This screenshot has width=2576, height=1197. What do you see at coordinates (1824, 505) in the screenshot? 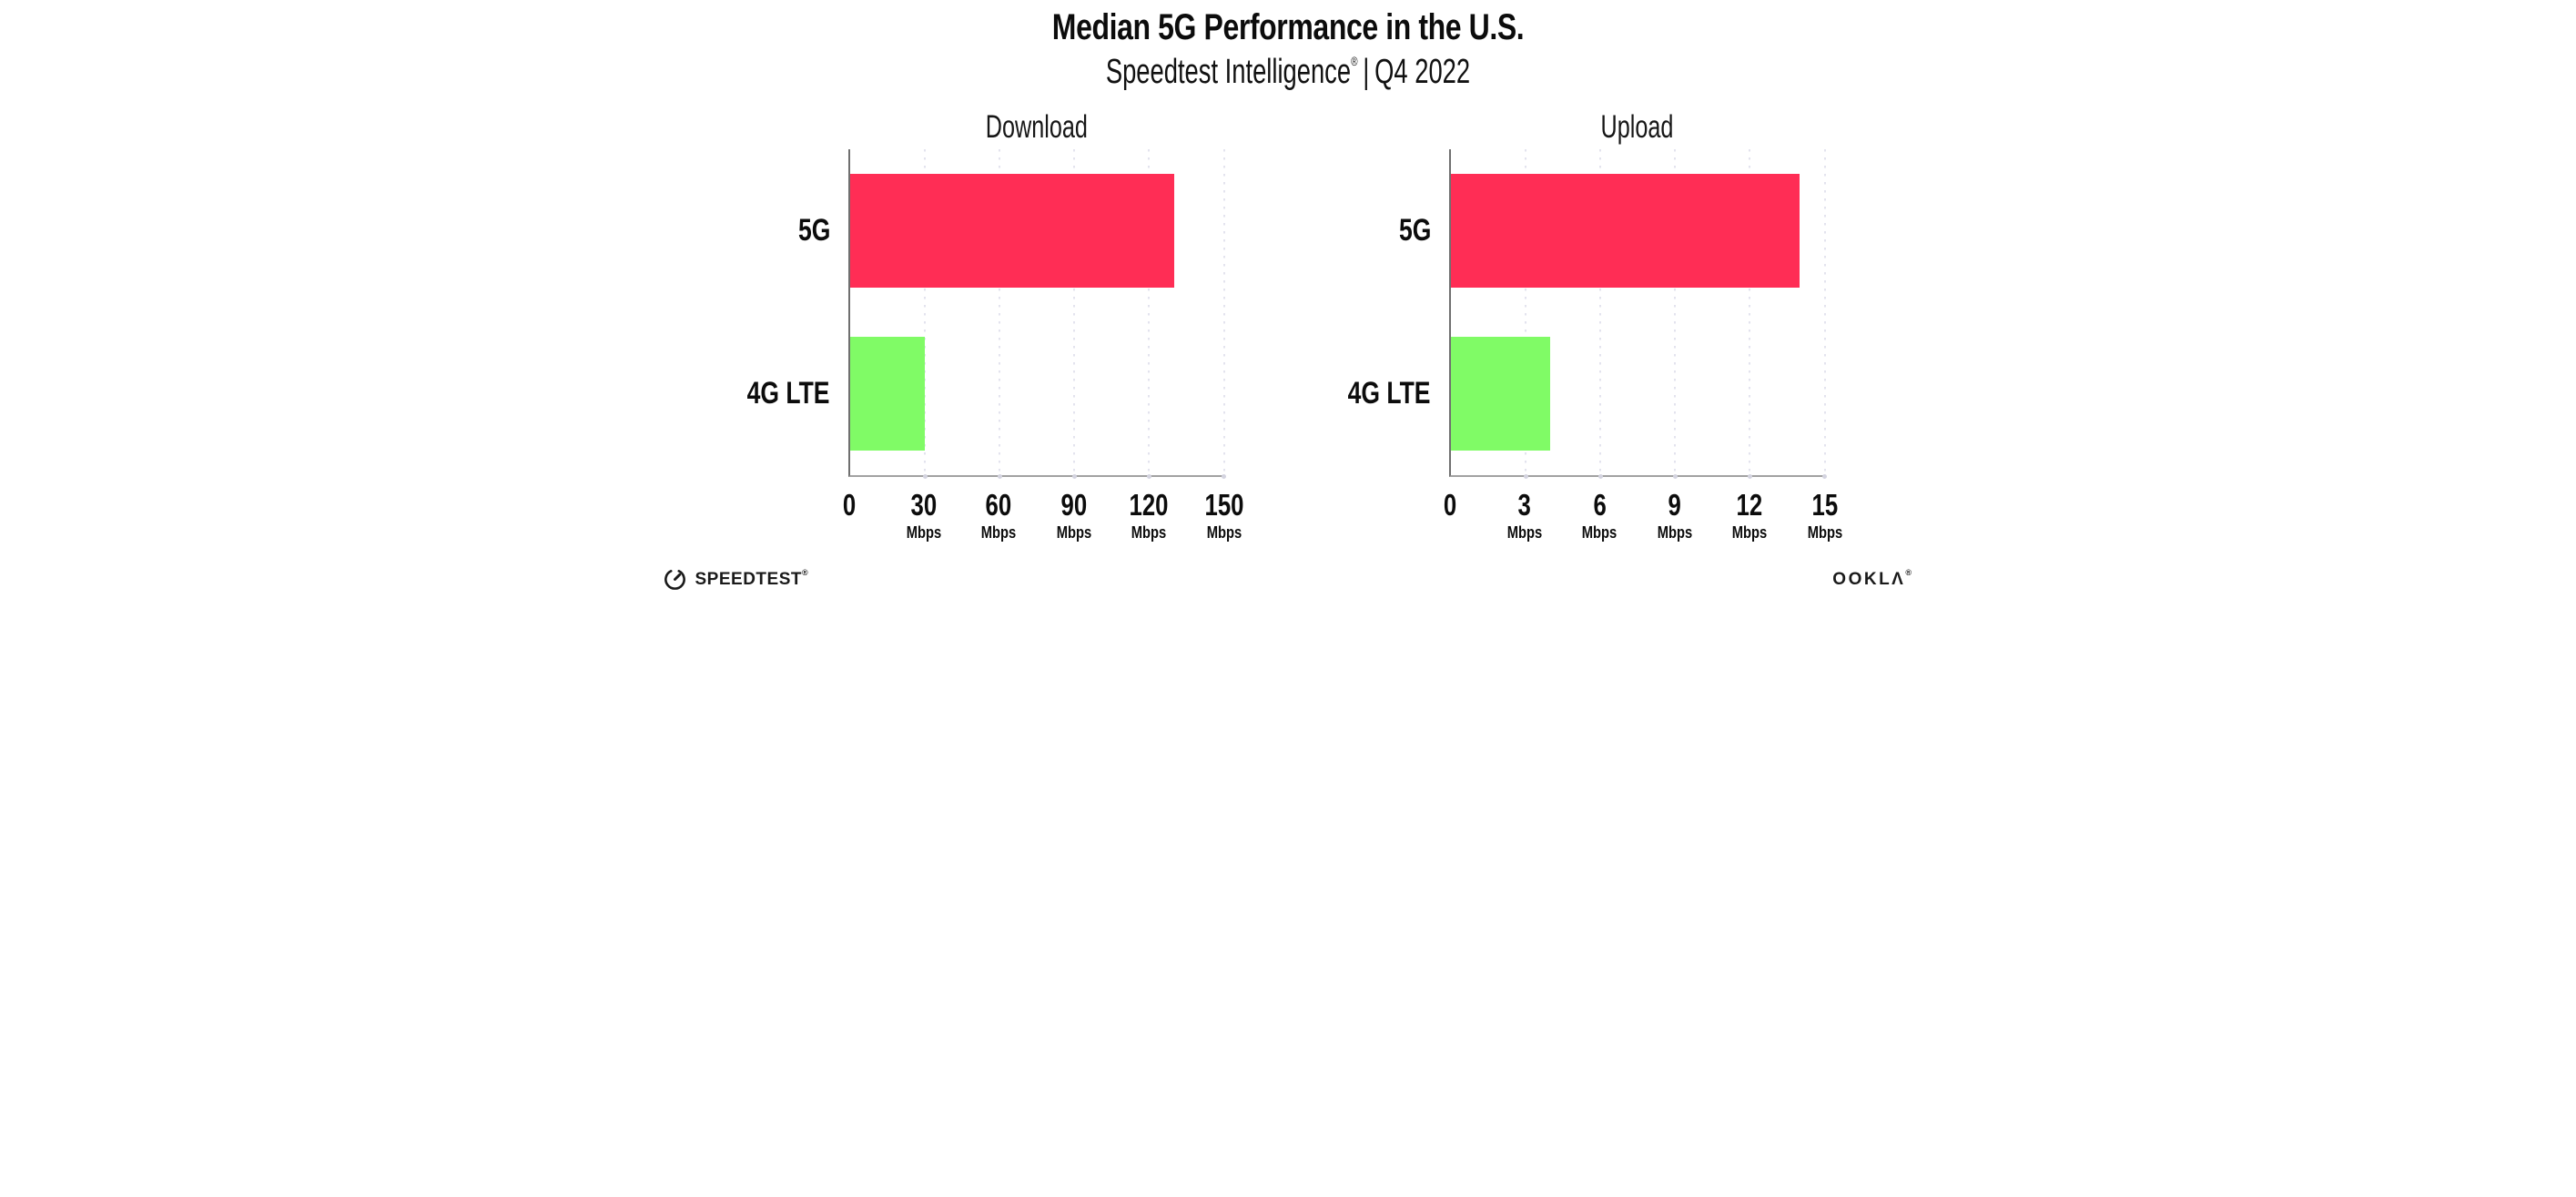
I see `x-tick-value: 15` at bounding box center [1824, 505].